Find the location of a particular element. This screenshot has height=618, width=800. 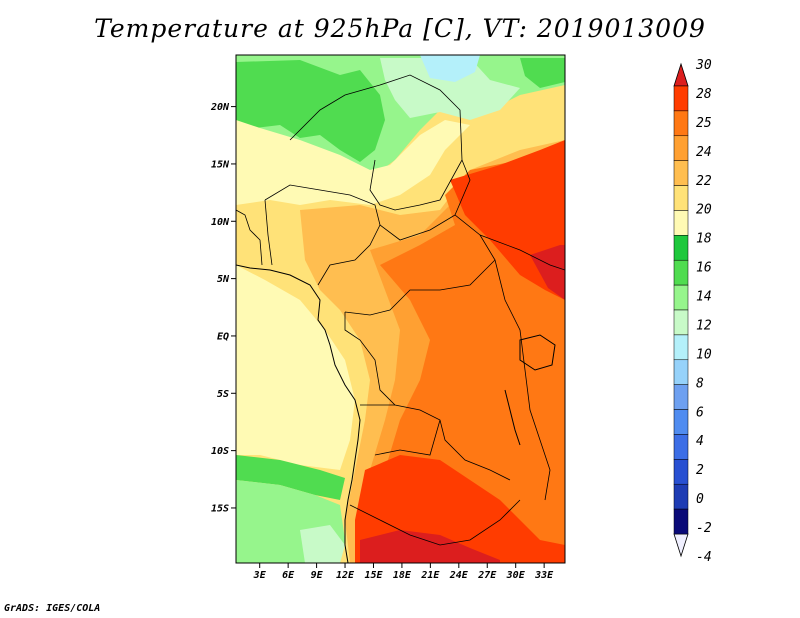

lat-tick-label: EQ is located at coordinates (223, 336).